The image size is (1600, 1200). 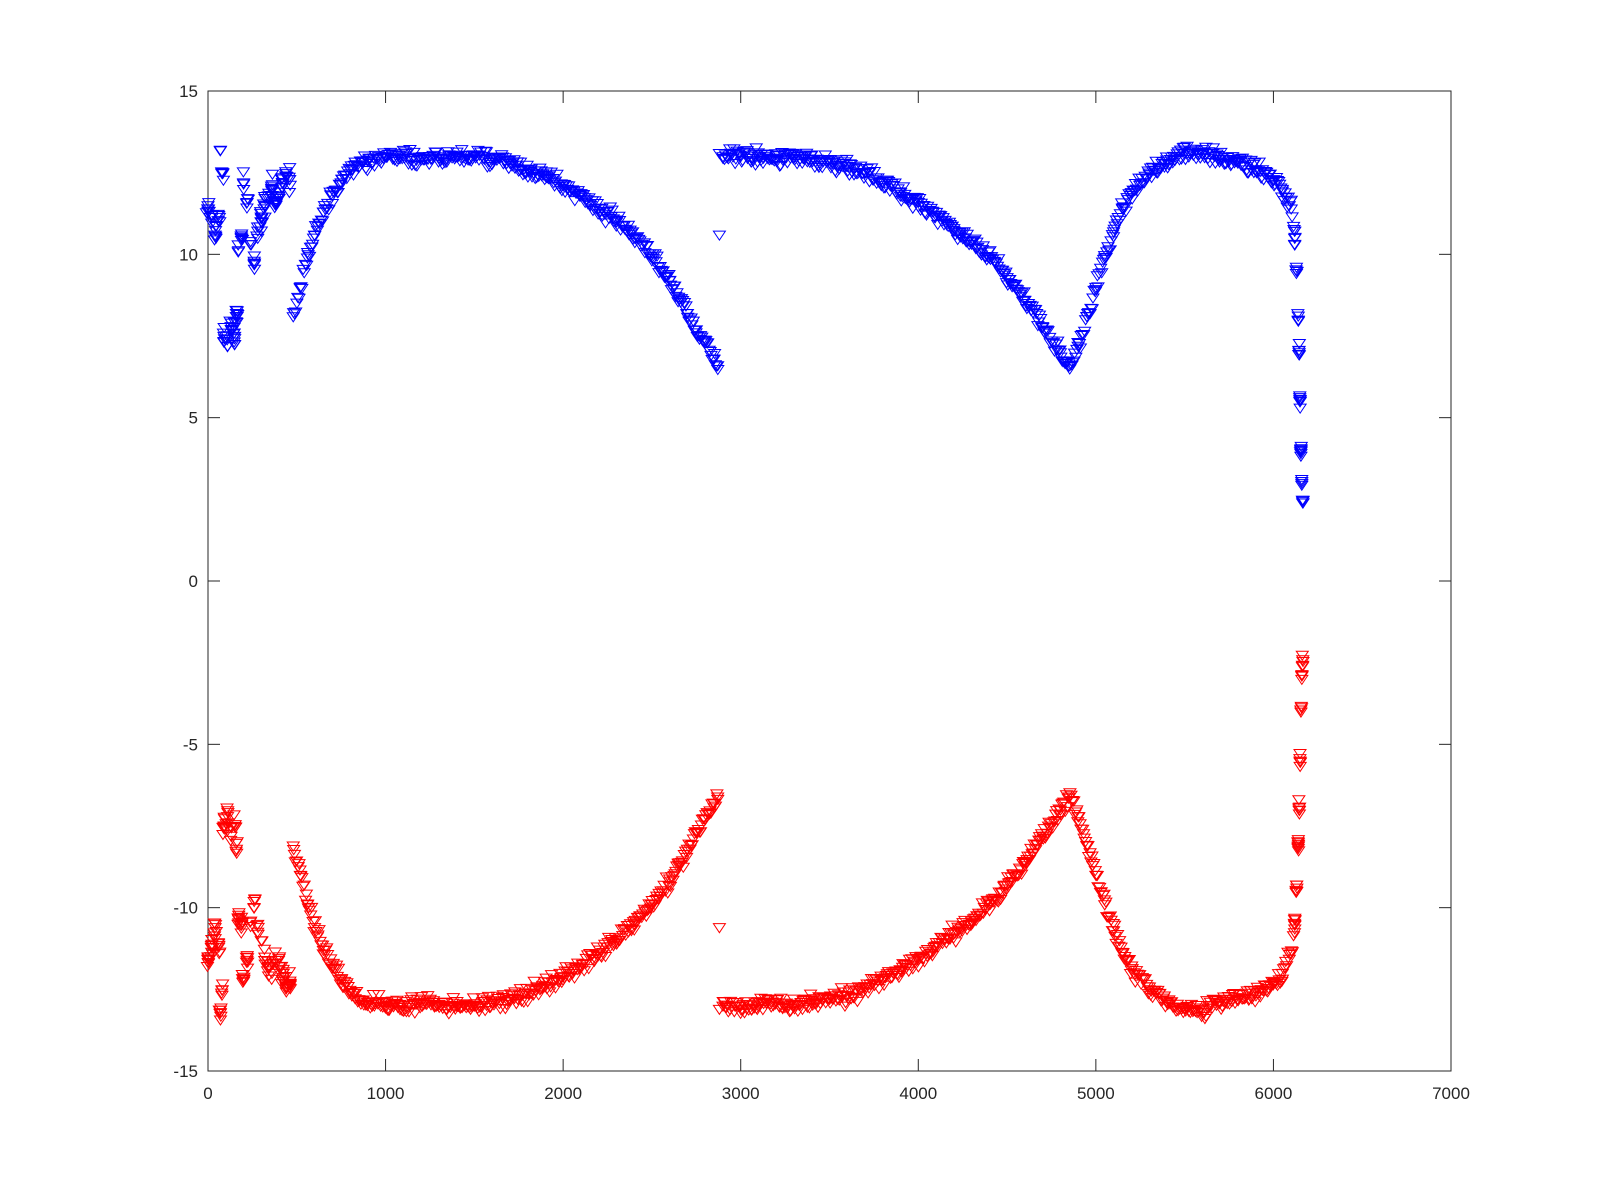 I want to click on y-tick-label: -10, so click(x=185, y=908).